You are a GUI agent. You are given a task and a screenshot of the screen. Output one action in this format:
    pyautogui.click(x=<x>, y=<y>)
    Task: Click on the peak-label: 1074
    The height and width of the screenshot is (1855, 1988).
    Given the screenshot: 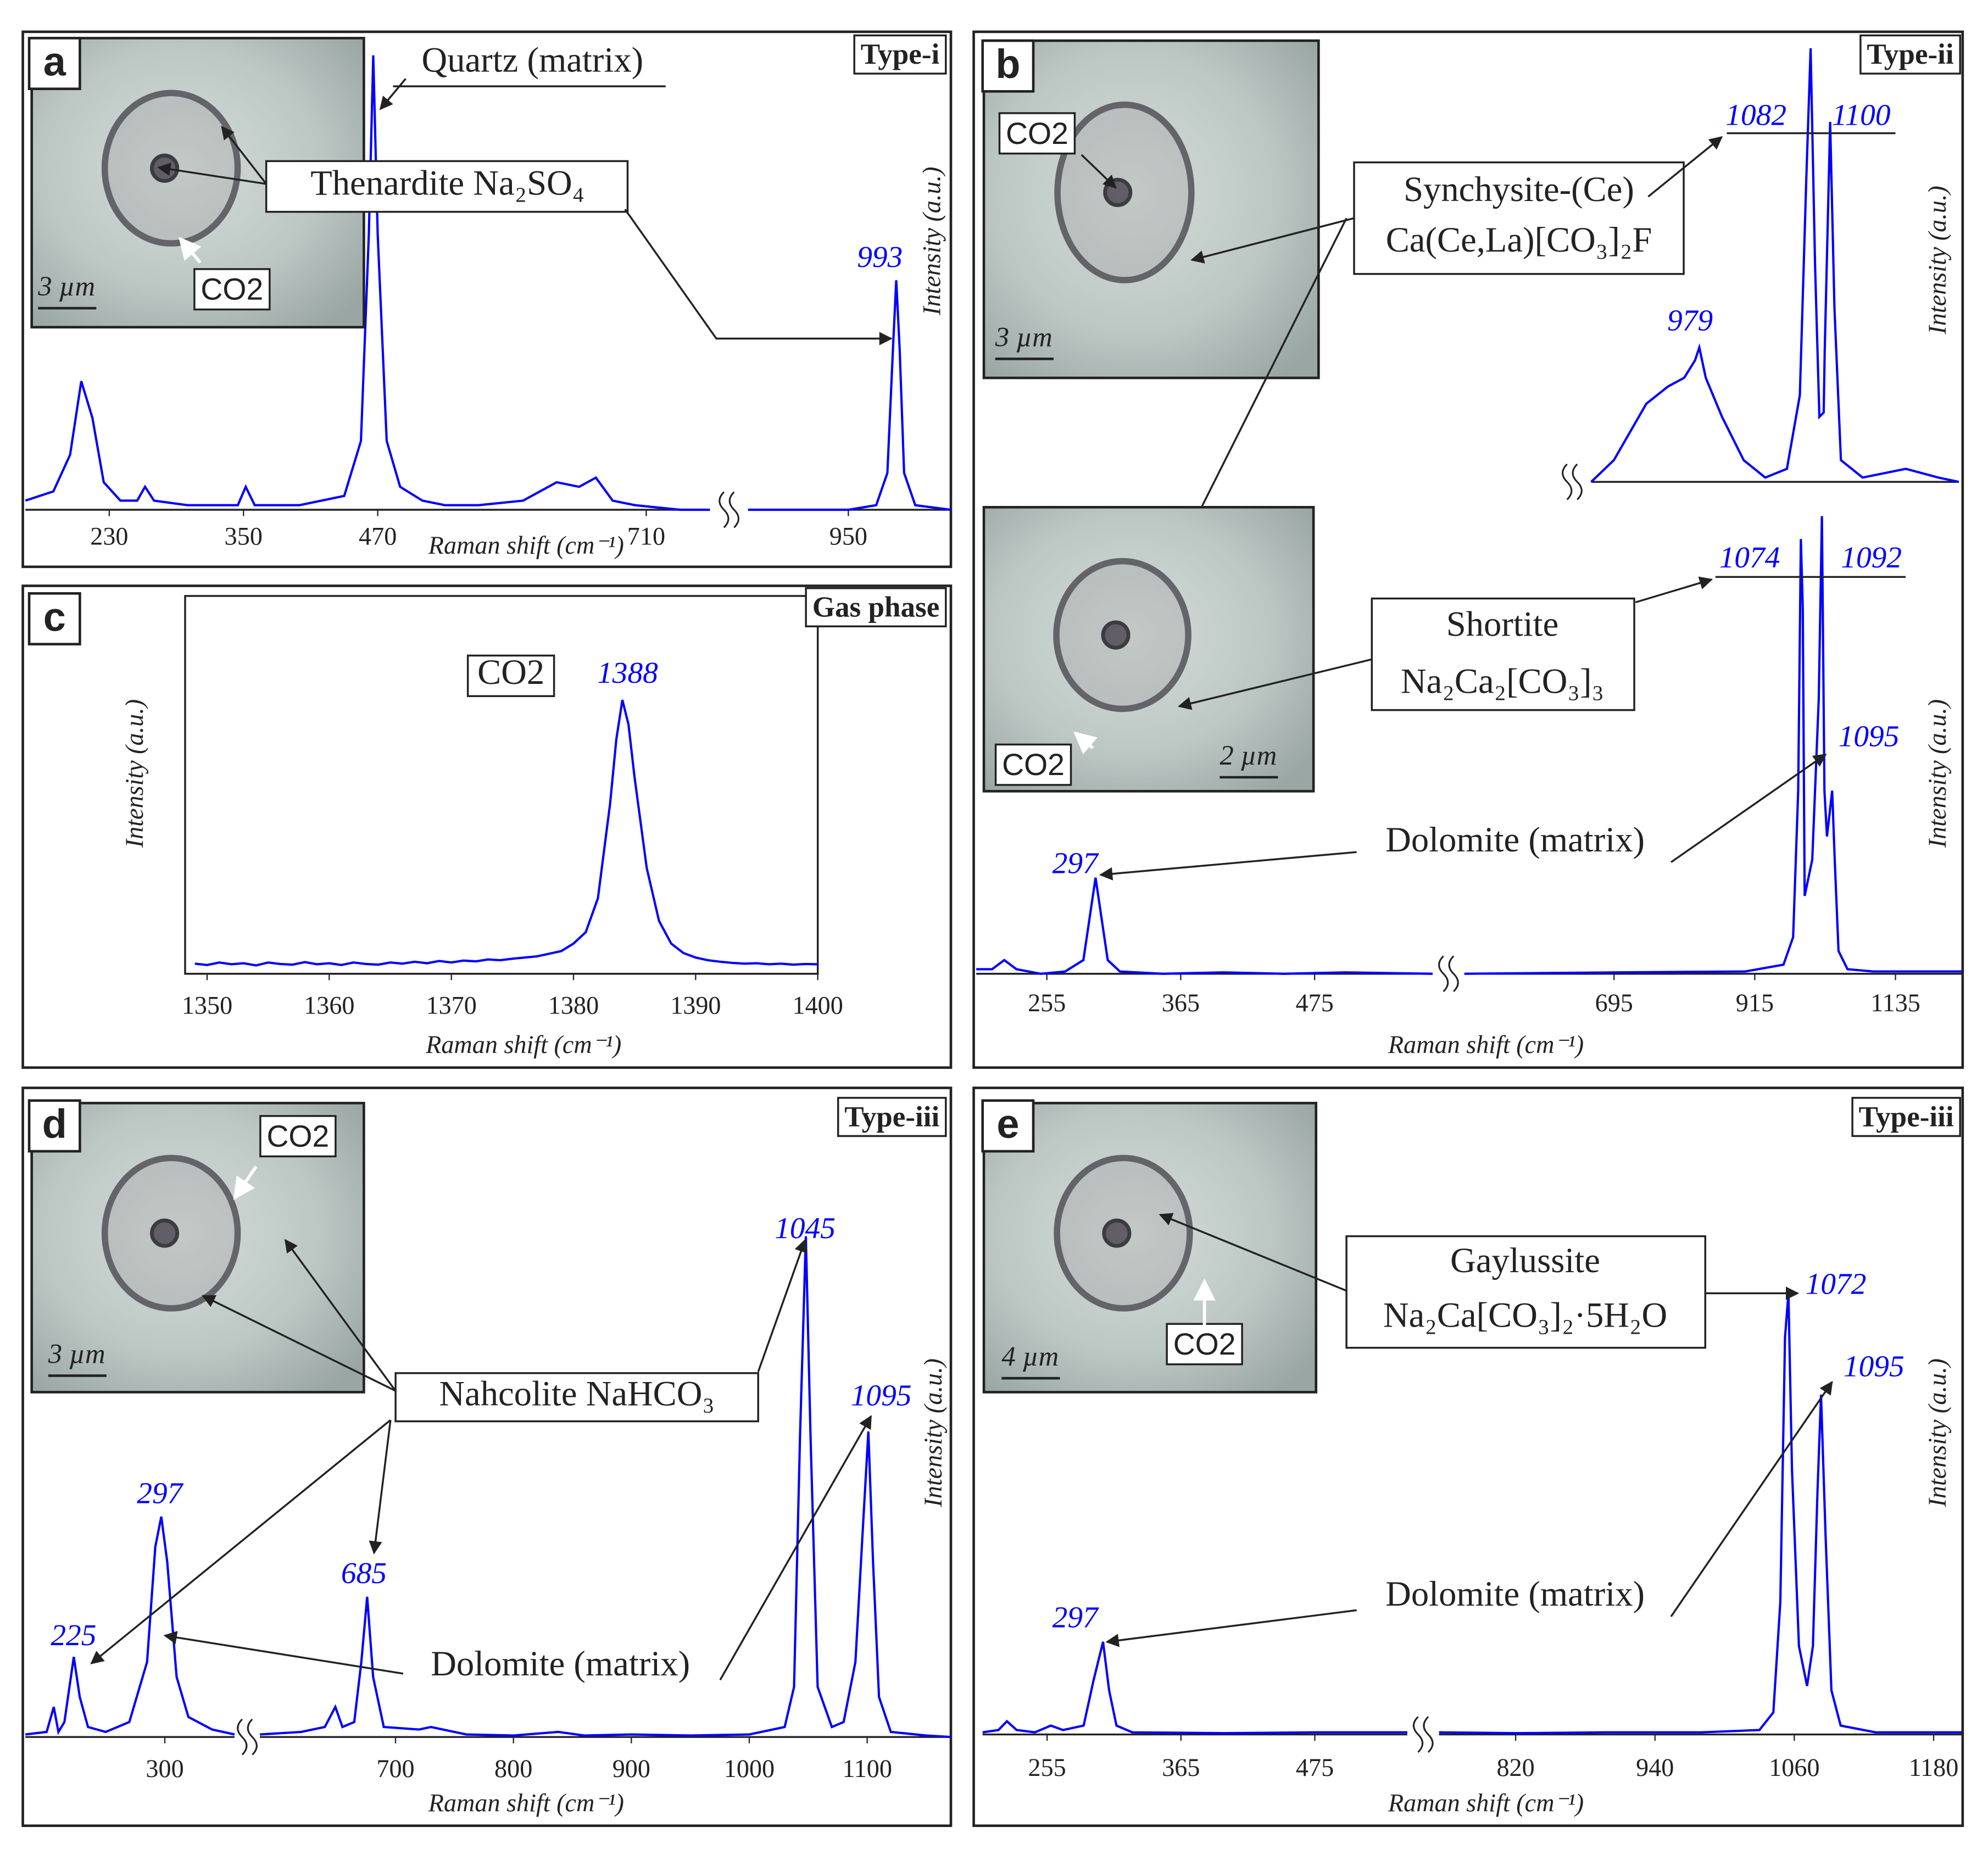 What is the action you would take?
    pyautogui.click(x=1750, y=557)
    